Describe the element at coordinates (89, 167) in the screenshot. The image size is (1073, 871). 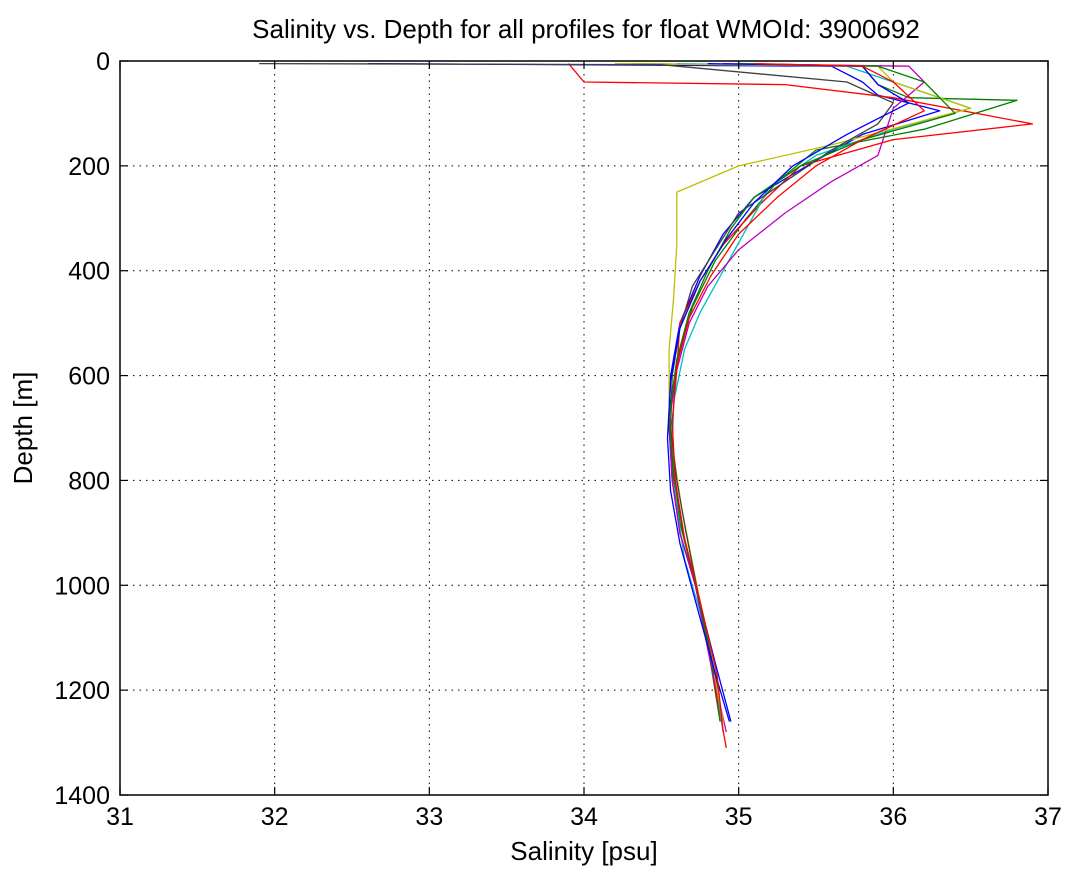
I see `y-tick-label: 200` at that location.